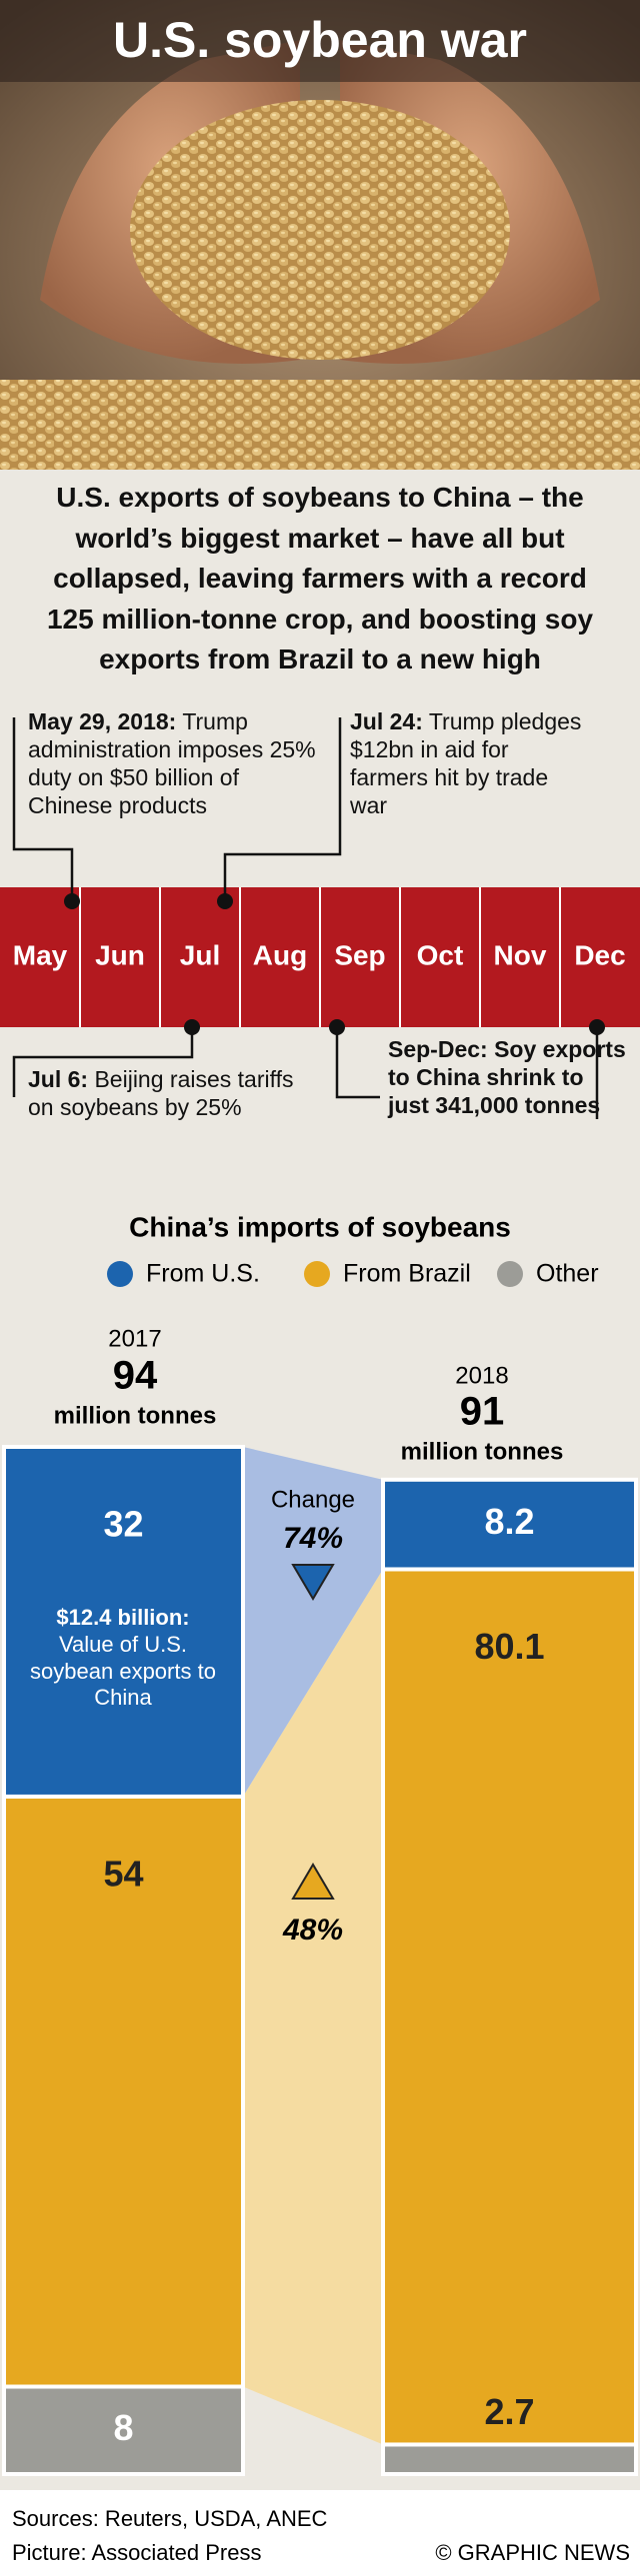  What do you see at coordinates (482, 1412) in the screenshot?
I see `total-value: 91` at bounding box center [482, 1412].